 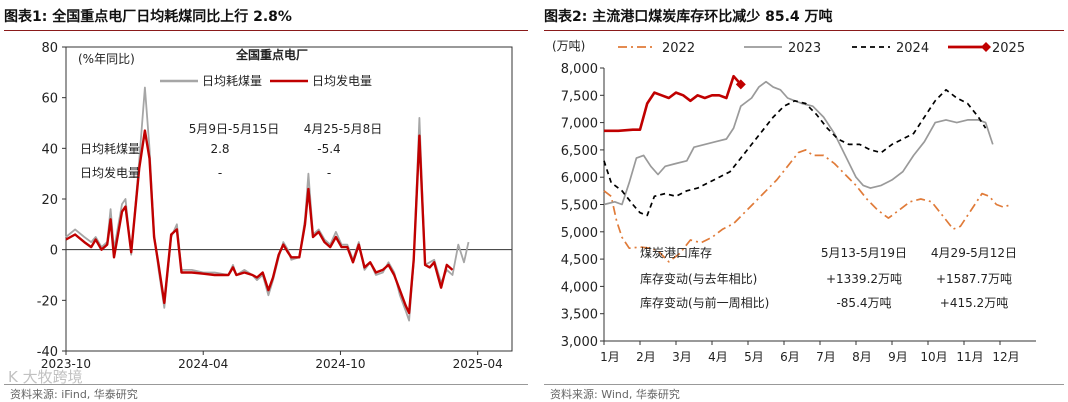 I want to click on series-end-marker, so click(x=740, y=84).